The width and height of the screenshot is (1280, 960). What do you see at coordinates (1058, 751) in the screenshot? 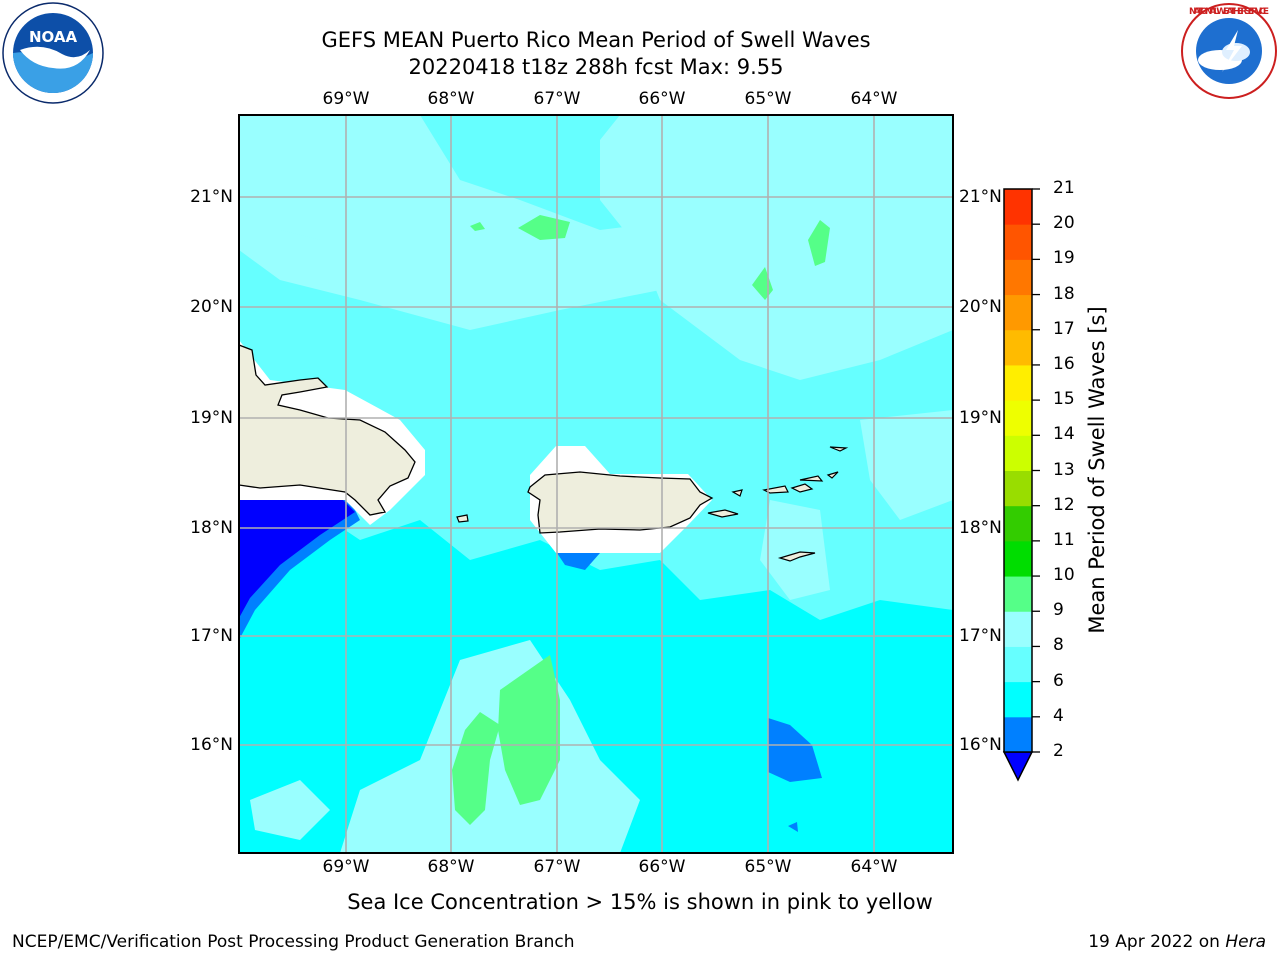
I see `colorbar-tick-label: 2` at bounding box center [1058, 751].